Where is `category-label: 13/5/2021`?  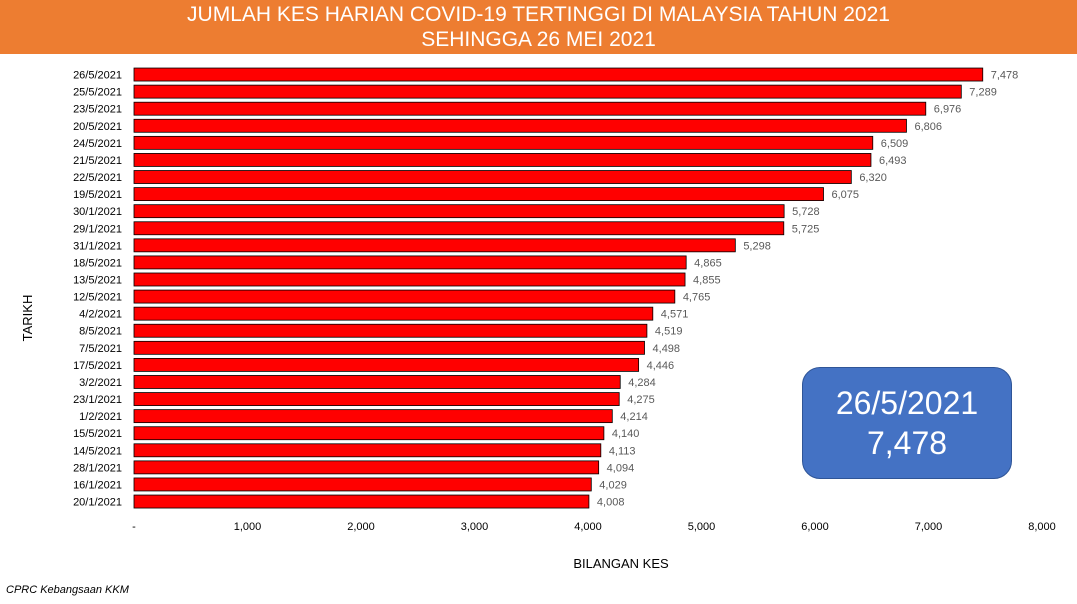
category-label: 13/5/2021 is located at coordinates (97, 281).